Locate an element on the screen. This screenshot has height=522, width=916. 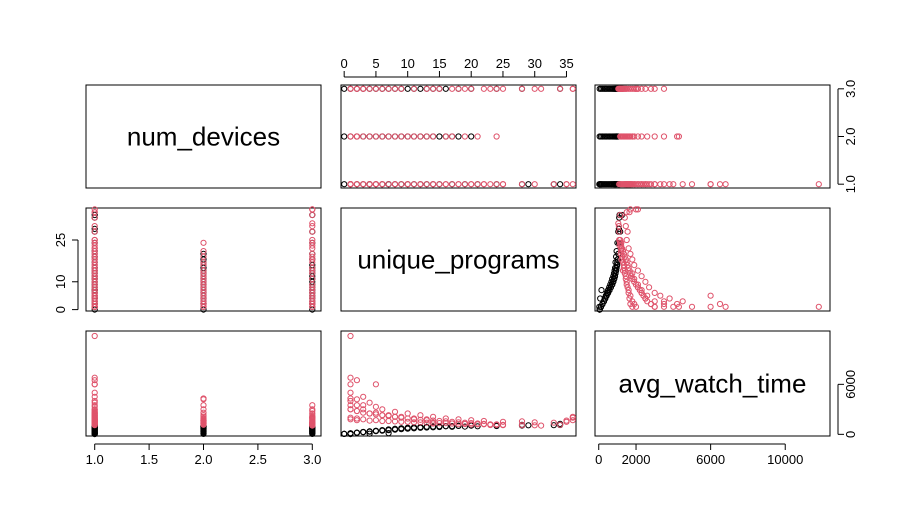
bottom_left-tick-label-3: 2.5 is located at coordinates (258, 459).